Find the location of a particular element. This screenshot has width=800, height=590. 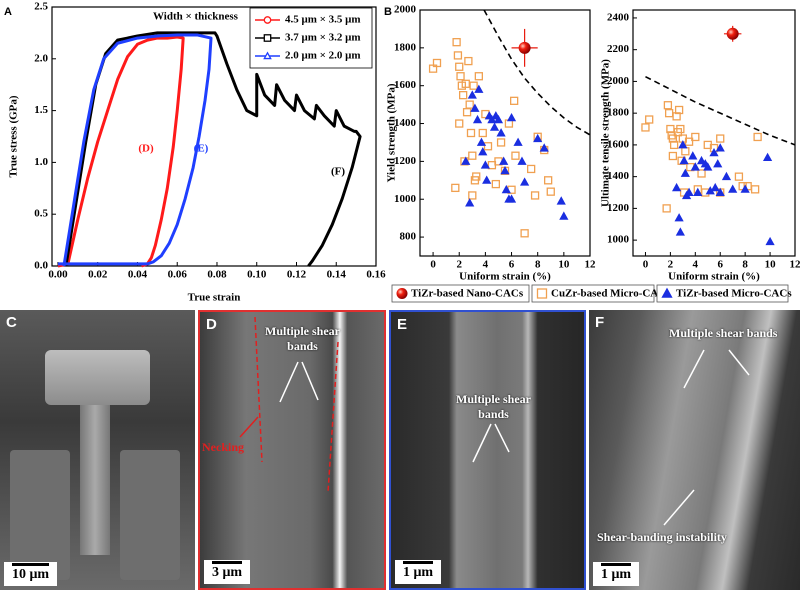

x-axis-label: True strain is located at coordinates (214, 298).